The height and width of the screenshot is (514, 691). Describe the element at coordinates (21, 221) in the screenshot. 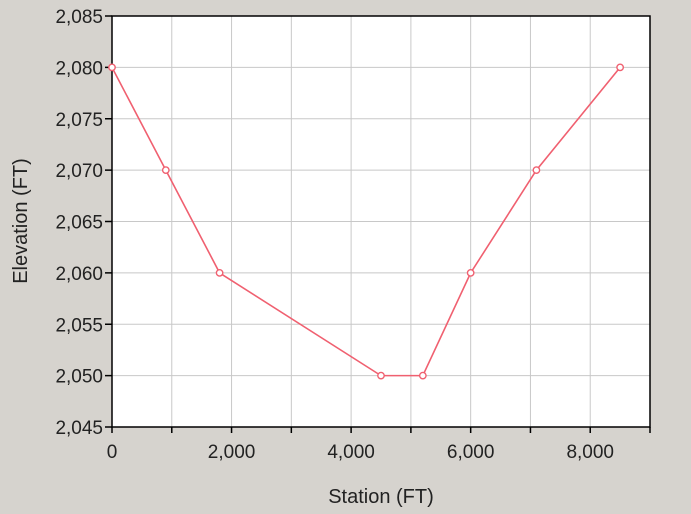

I see `y-axis-label: Elevation (FT)` at that location.